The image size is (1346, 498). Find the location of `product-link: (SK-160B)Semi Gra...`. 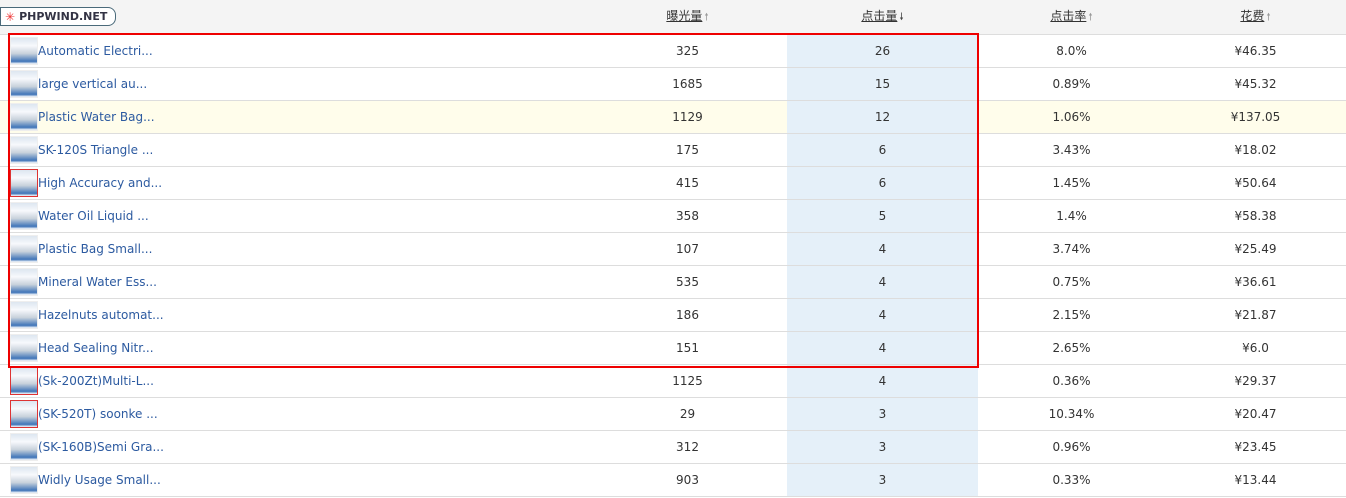

product-link: (SK-160B)Semi Gra... is located at coordinates (101, 447).